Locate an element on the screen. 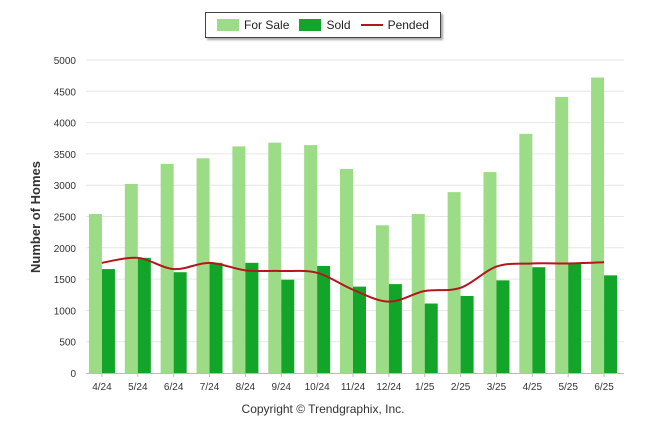  y-tick-label: 1500 is located at coordinates (65, 280).